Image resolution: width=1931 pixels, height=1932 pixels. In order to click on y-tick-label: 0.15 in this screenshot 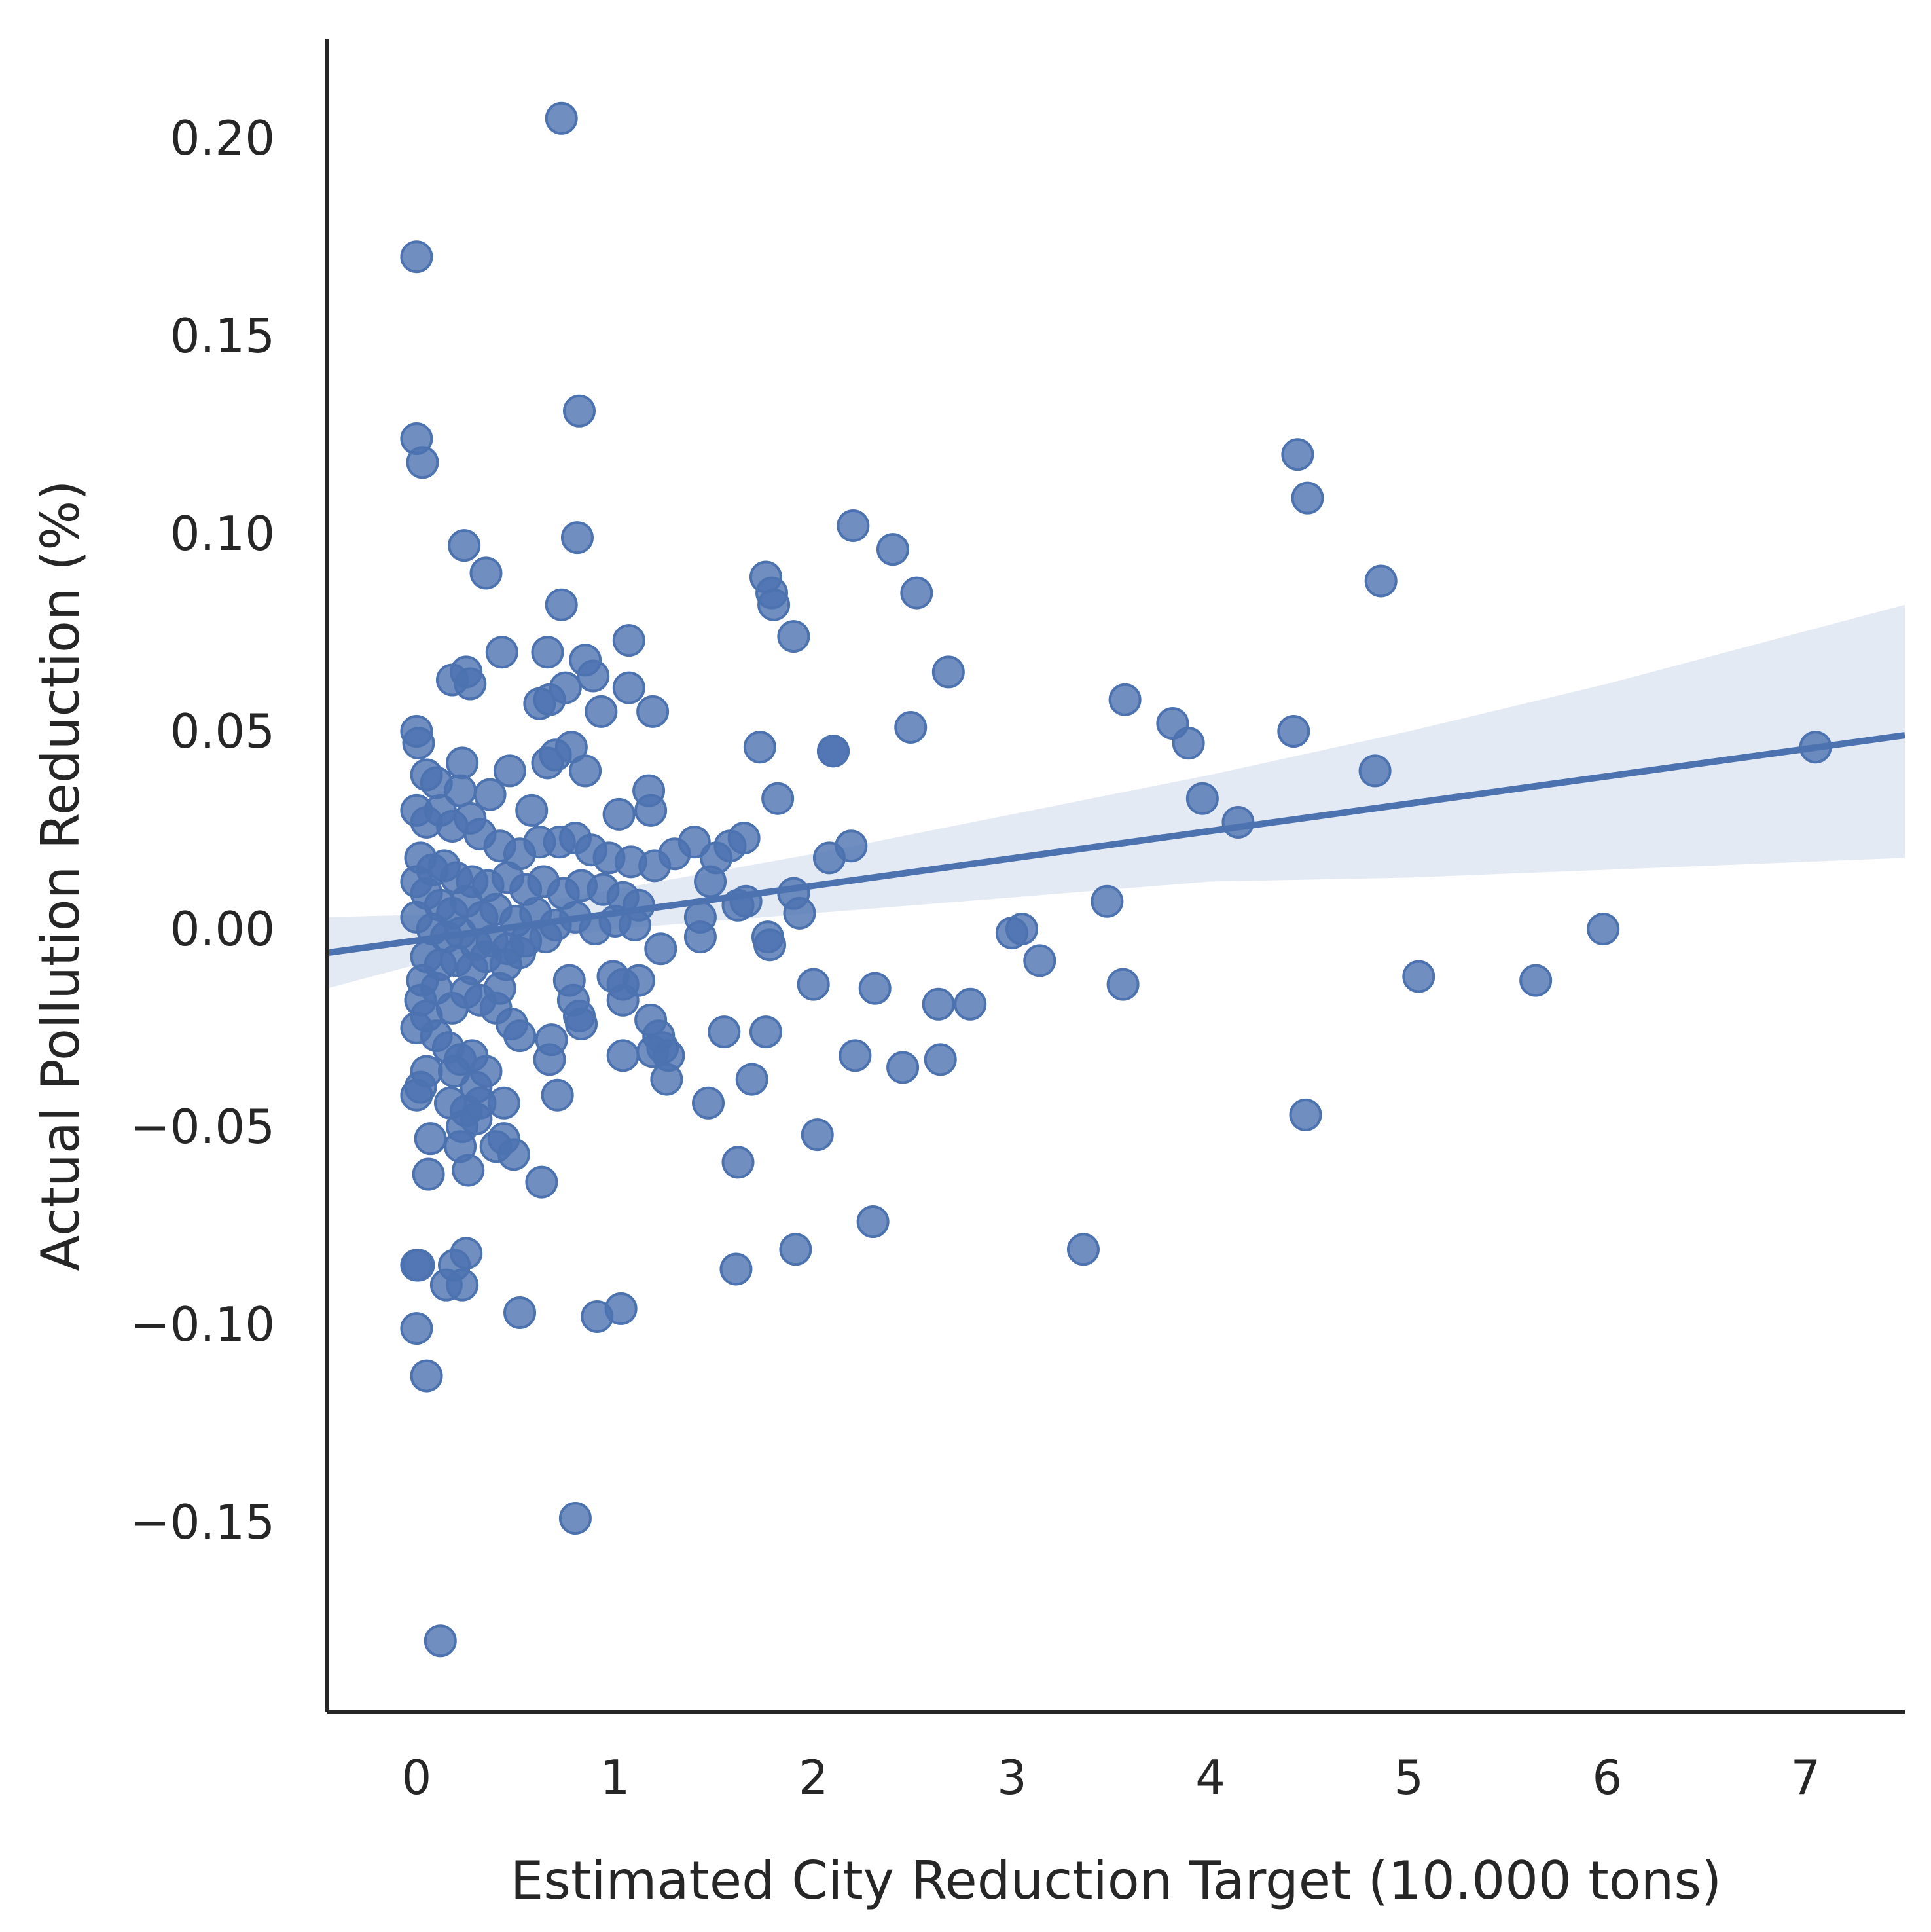, I will do `click(222, 336)`.